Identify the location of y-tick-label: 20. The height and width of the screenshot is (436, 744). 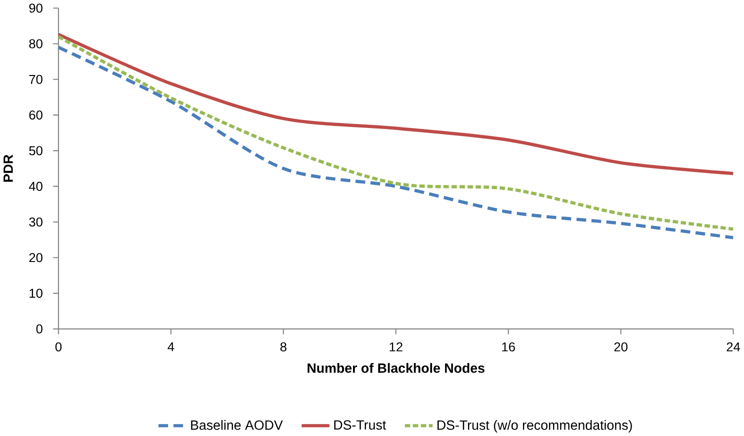
(35, 257).